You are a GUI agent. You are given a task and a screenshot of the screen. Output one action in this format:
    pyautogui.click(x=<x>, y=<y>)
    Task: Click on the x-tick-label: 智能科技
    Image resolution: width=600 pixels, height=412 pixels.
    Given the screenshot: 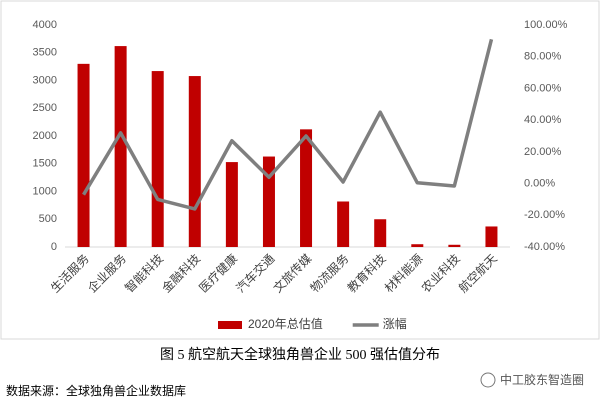 What is the action you would take?
    pyautogui.click(x=144, y=273)
    